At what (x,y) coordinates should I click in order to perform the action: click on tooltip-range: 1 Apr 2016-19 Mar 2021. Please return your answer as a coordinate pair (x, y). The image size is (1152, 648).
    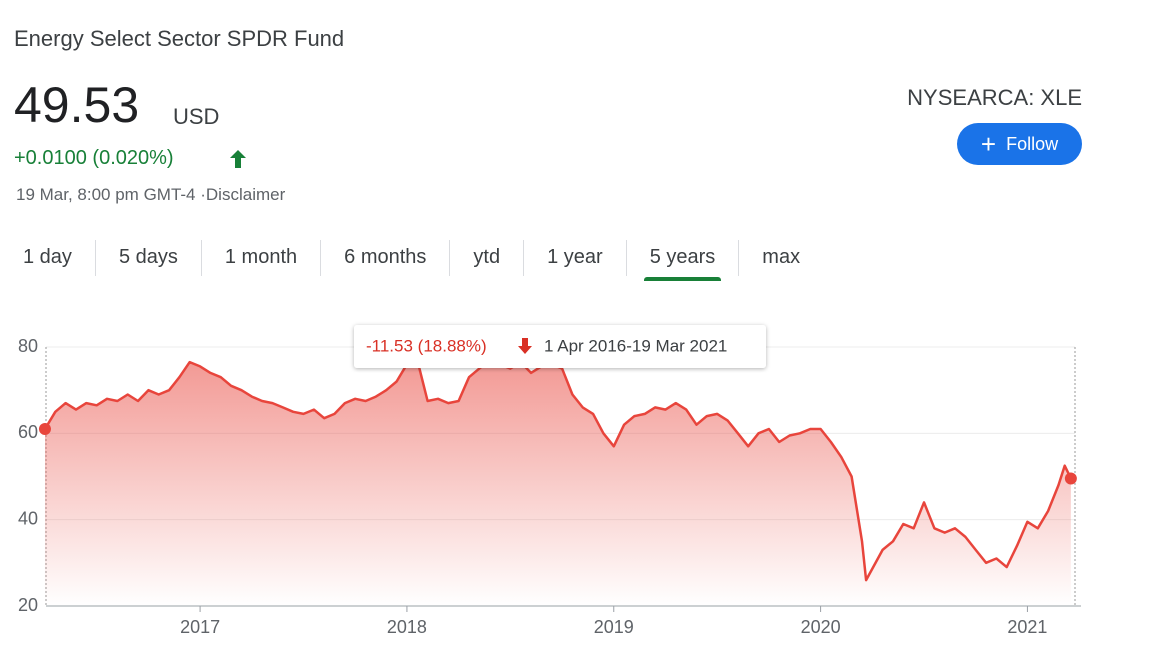
    Looking at the image, I should click on (635, 345).